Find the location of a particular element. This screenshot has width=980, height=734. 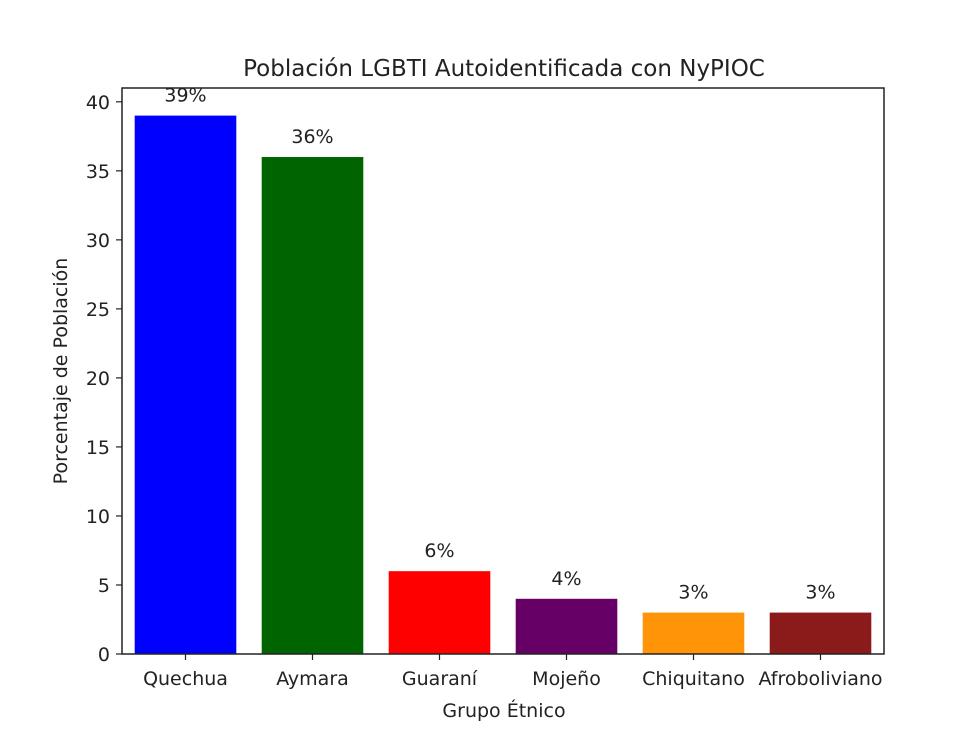

bar-chiquitano is located at coordinates (693, 633).